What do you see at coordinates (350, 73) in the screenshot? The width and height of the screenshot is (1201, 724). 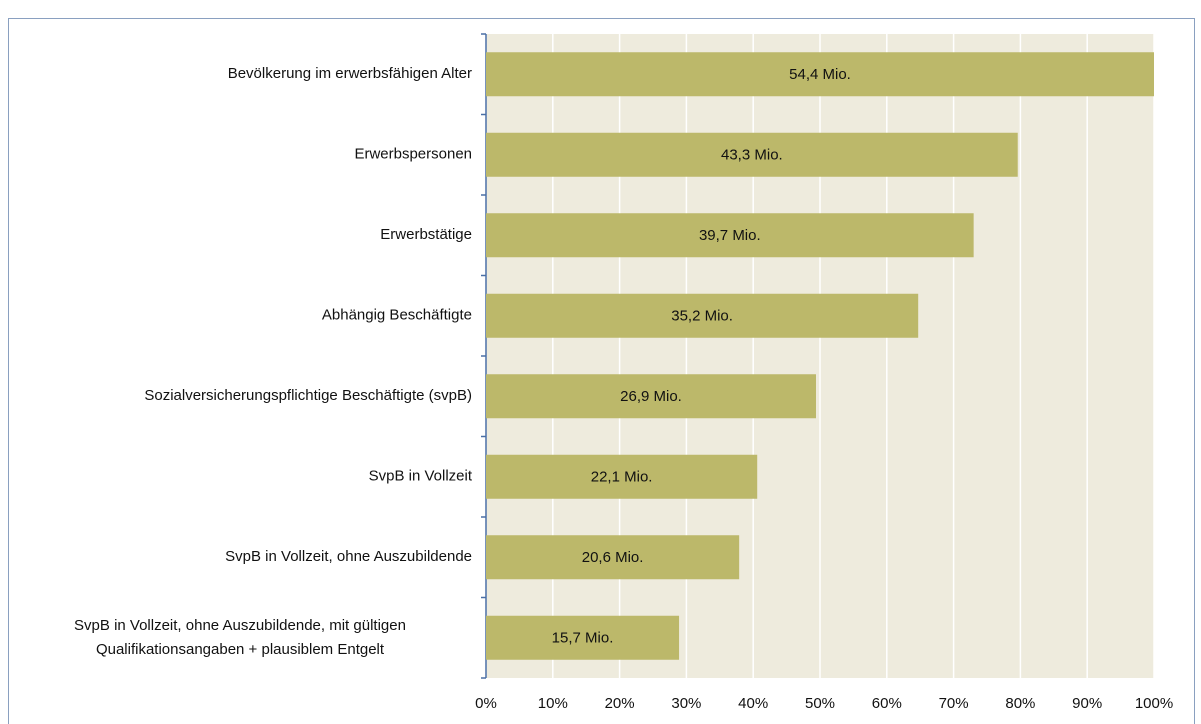 I see `y-tick-label: Bevölkerung im erwerbsfähigen Alter` at bounding box center [350, 73].